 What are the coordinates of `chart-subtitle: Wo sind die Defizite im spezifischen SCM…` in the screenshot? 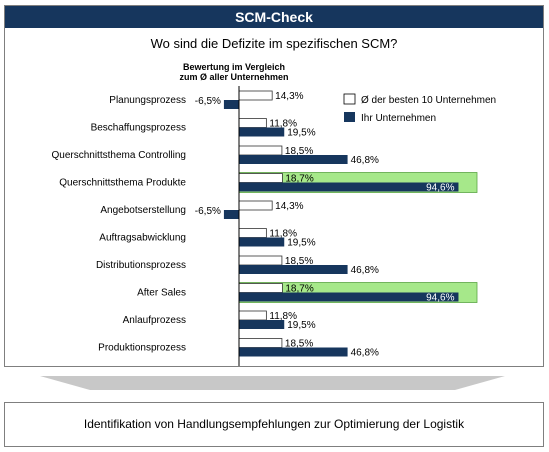 It's located at (274, 43).